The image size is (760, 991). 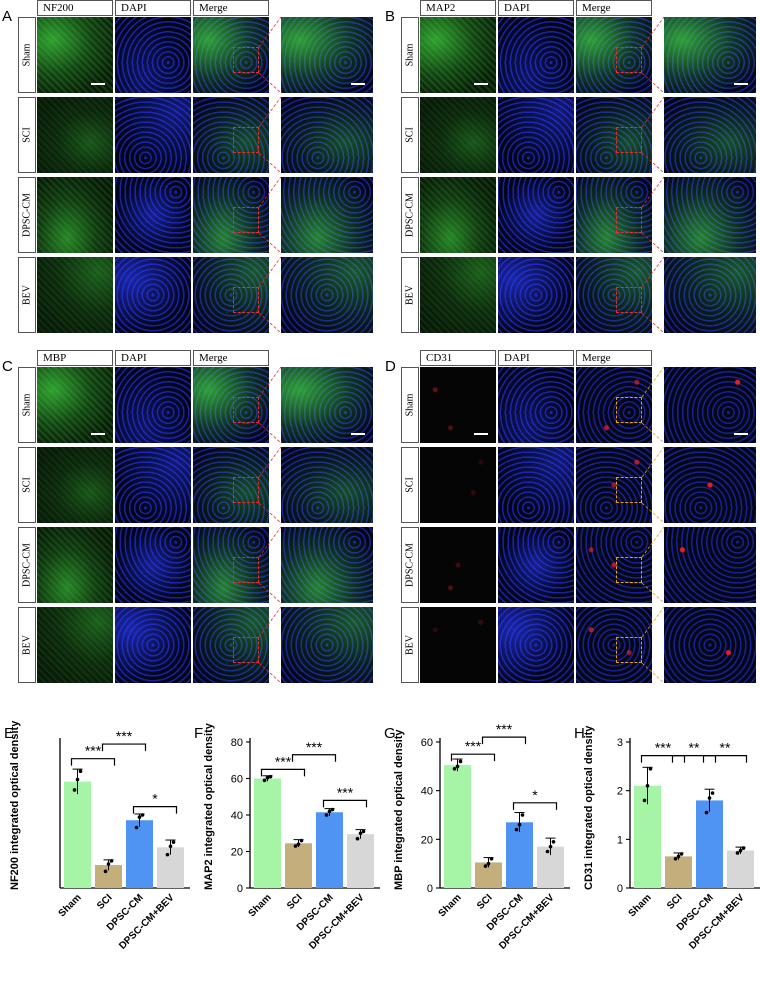 I want to click on y-tick-label: 40, so click(x=427, y=792).